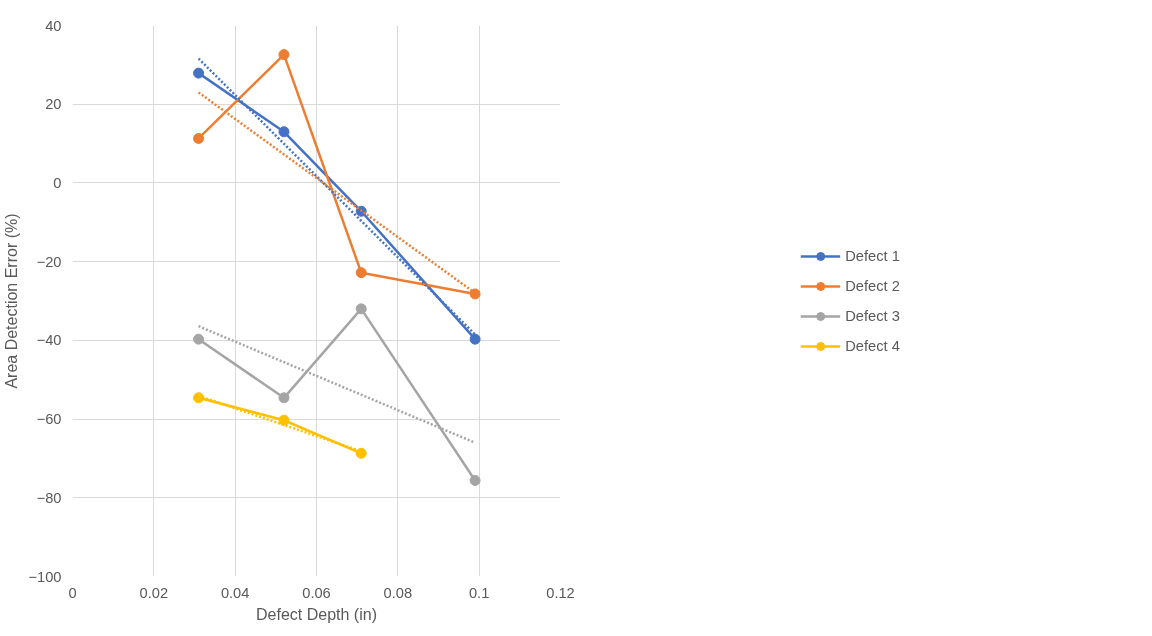 Image resolution: width=1152 pixels, height=636 pixels. What do you see at coordinates (72, 592) in the screenshot?
I see `x-tick-label: 0` at bounding box center [72, 592].